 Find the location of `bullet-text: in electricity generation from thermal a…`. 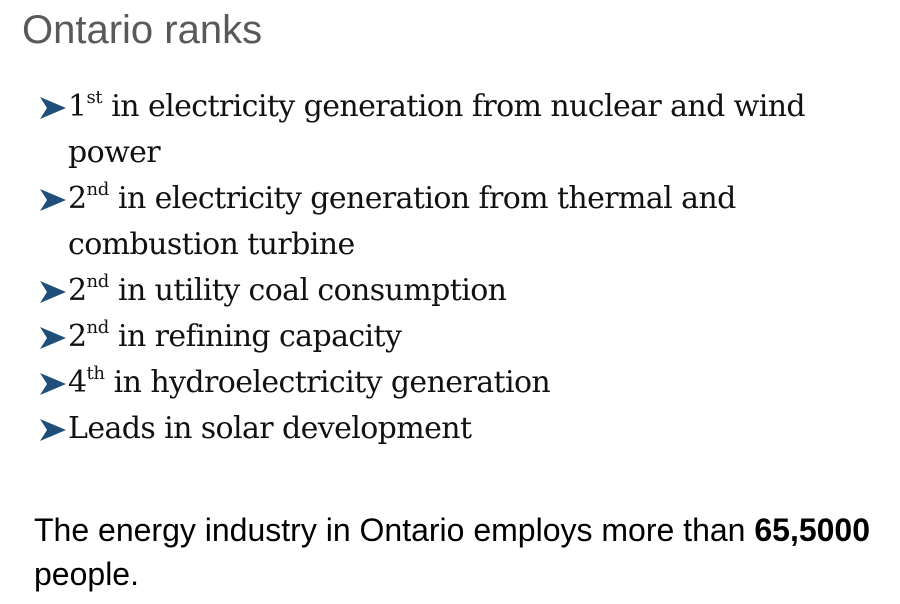

bullet-text: in electricity generation from thermal a… is located at coordinates (402, 221).